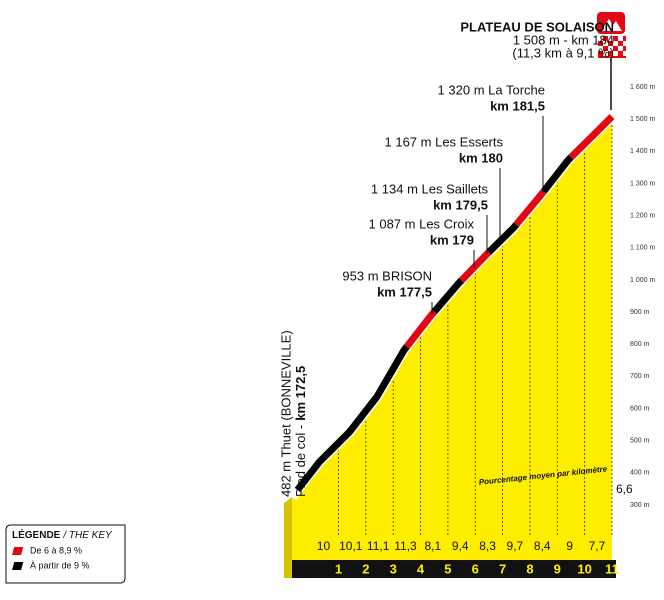 The width and height of the screenshot is (664, 600). I want to click on flag-checks, so click(612, 46).